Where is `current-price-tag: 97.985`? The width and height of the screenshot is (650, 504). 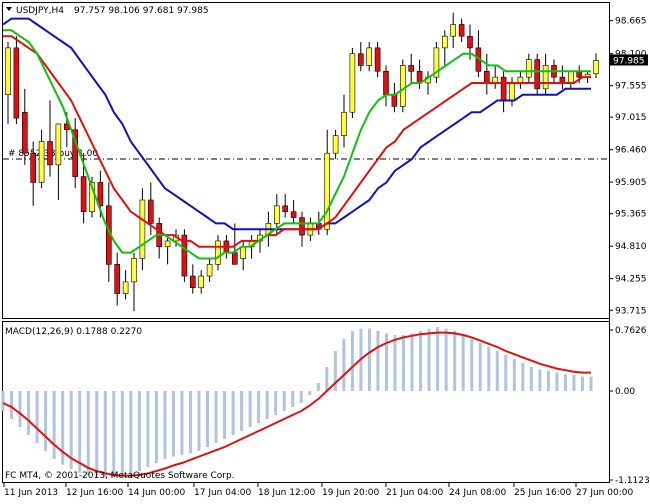
current-price-tag: 97.985 is located at coordinates (629, 60).